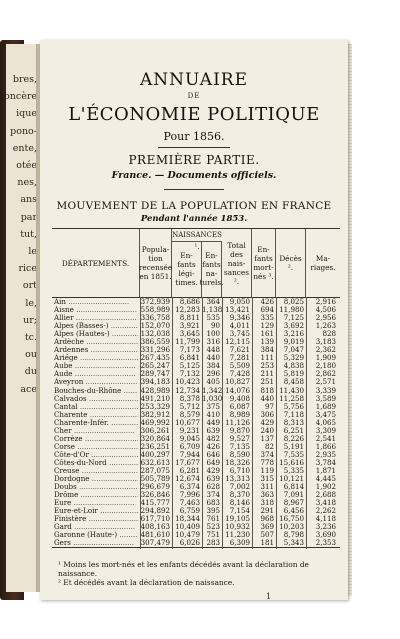 Image resolution: width=400 pixels, height=639 pixels. Describe the element at coordinates (187, 342) in the screenshot. I see `legitimes-cell: 11,799` at that location.